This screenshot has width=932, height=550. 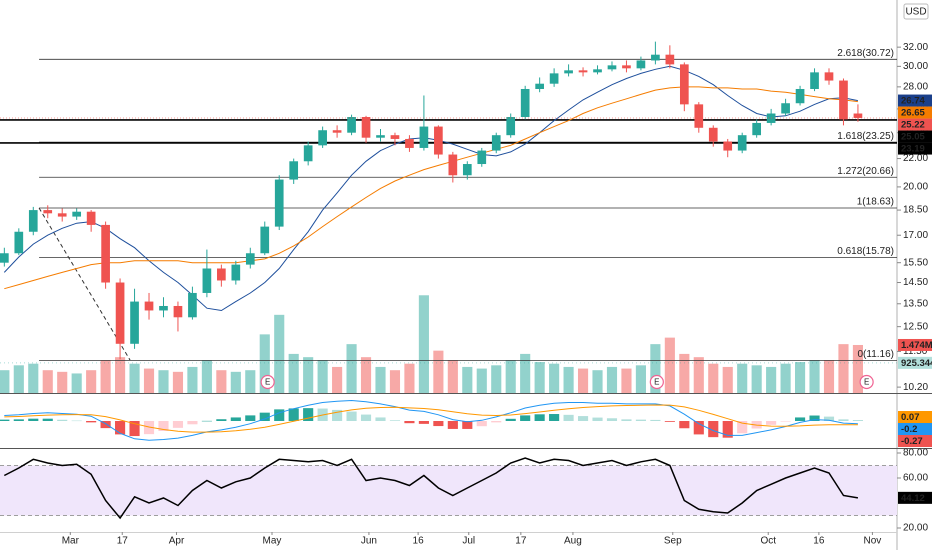 I want to click on fib-label: 1(18.63), so click(x=875, y=202).